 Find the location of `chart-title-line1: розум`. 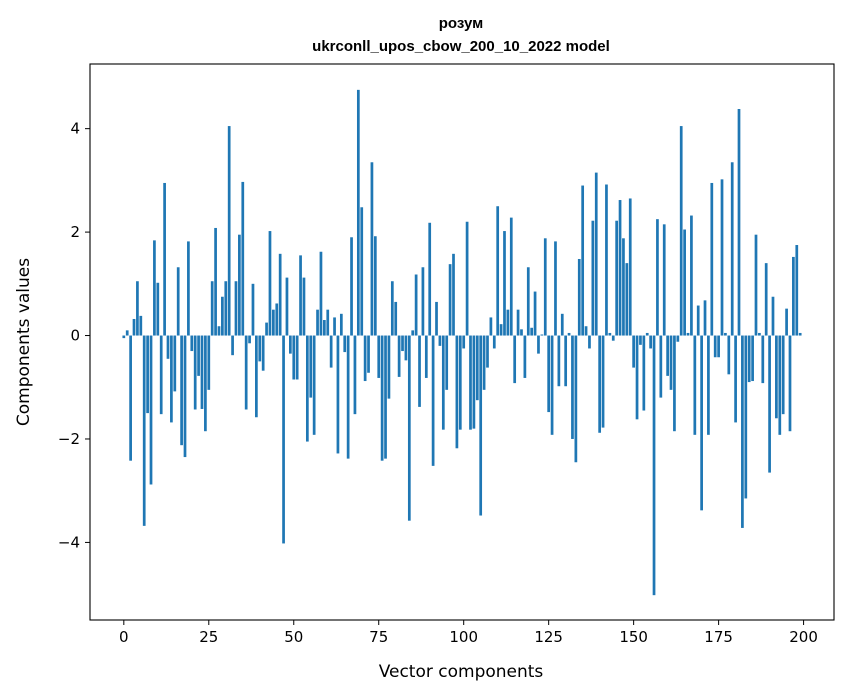

chart-title-line1: розум is located at coordinates (461, 23).